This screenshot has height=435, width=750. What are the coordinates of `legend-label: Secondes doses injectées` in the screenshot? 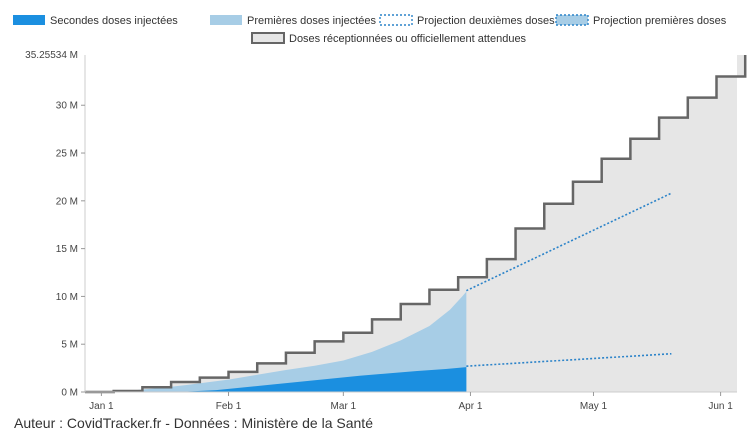 It's located at (114, 21).